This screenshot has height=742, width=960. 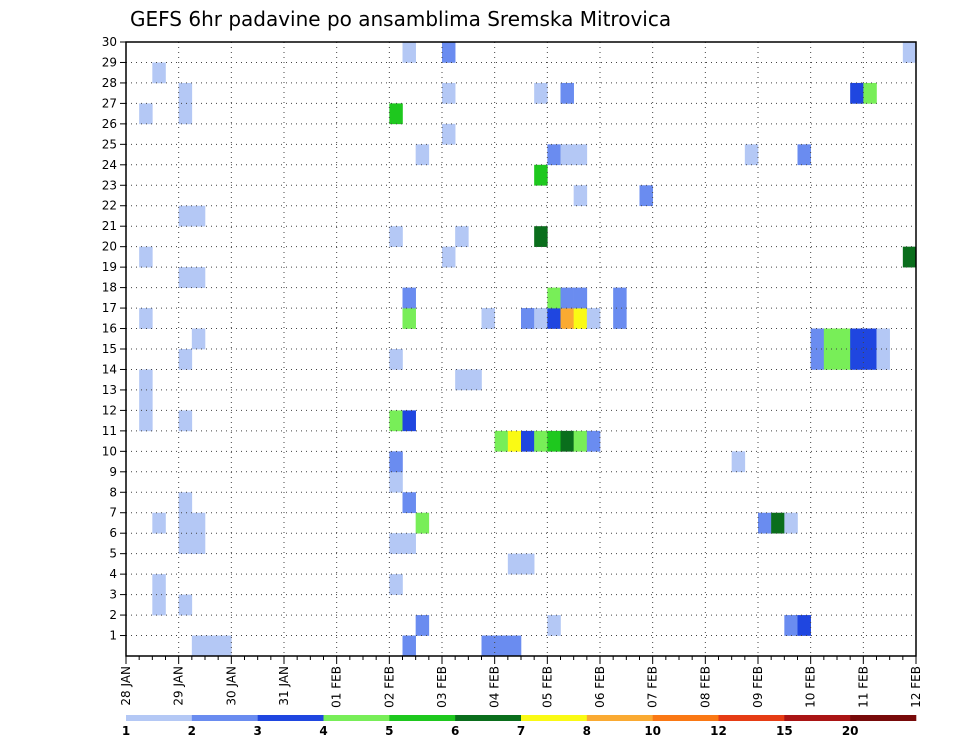 What do you see at coordinates (113, 533) in the screenshot?
I see `y-tick-label: 6` at bounding box center [113, 533].